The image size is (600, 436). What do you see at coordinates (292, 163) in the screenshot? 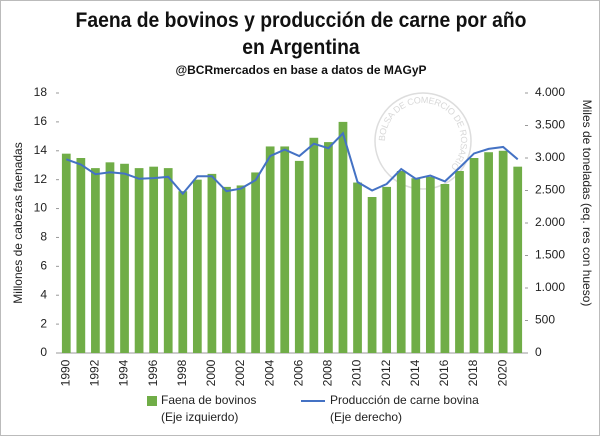
I see `line` at bounding box center [292, 163].